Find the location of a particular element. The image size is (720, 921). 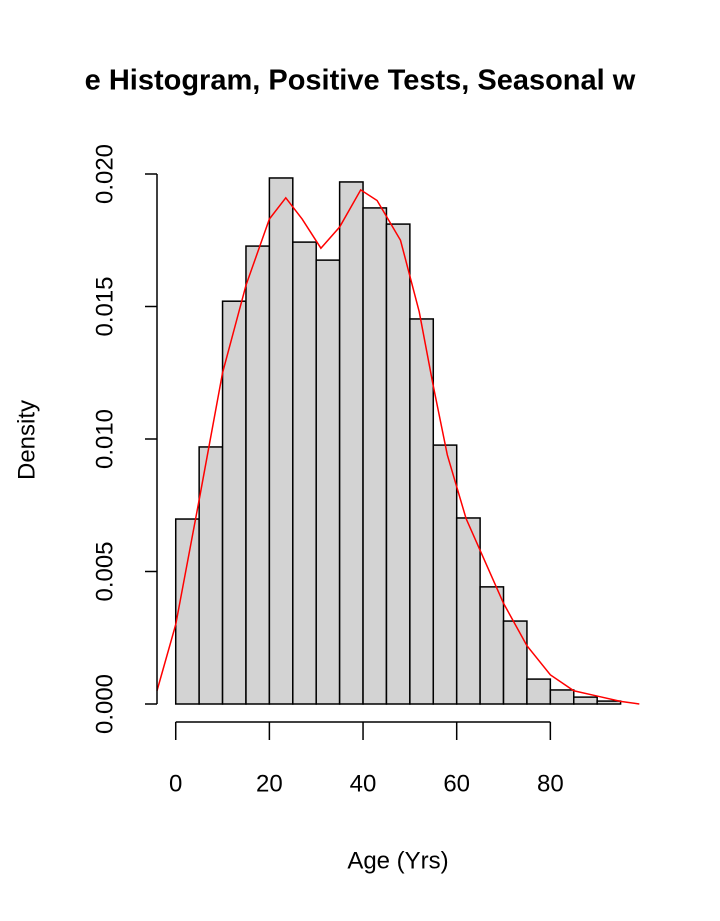

y-tick-label: 0.000 is located at coordinates (104, 704).